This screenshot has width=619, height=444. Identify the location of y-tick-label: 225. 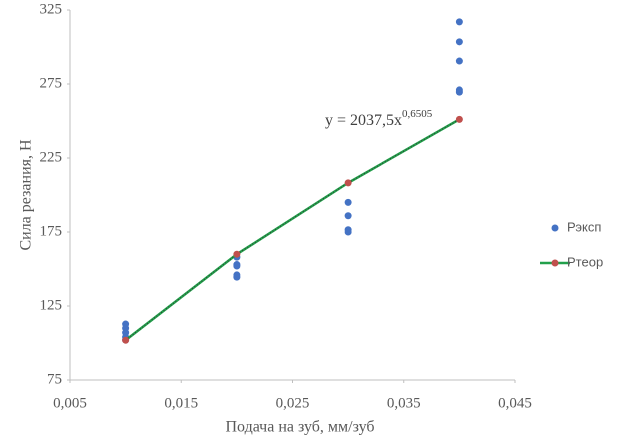
(51, 157).